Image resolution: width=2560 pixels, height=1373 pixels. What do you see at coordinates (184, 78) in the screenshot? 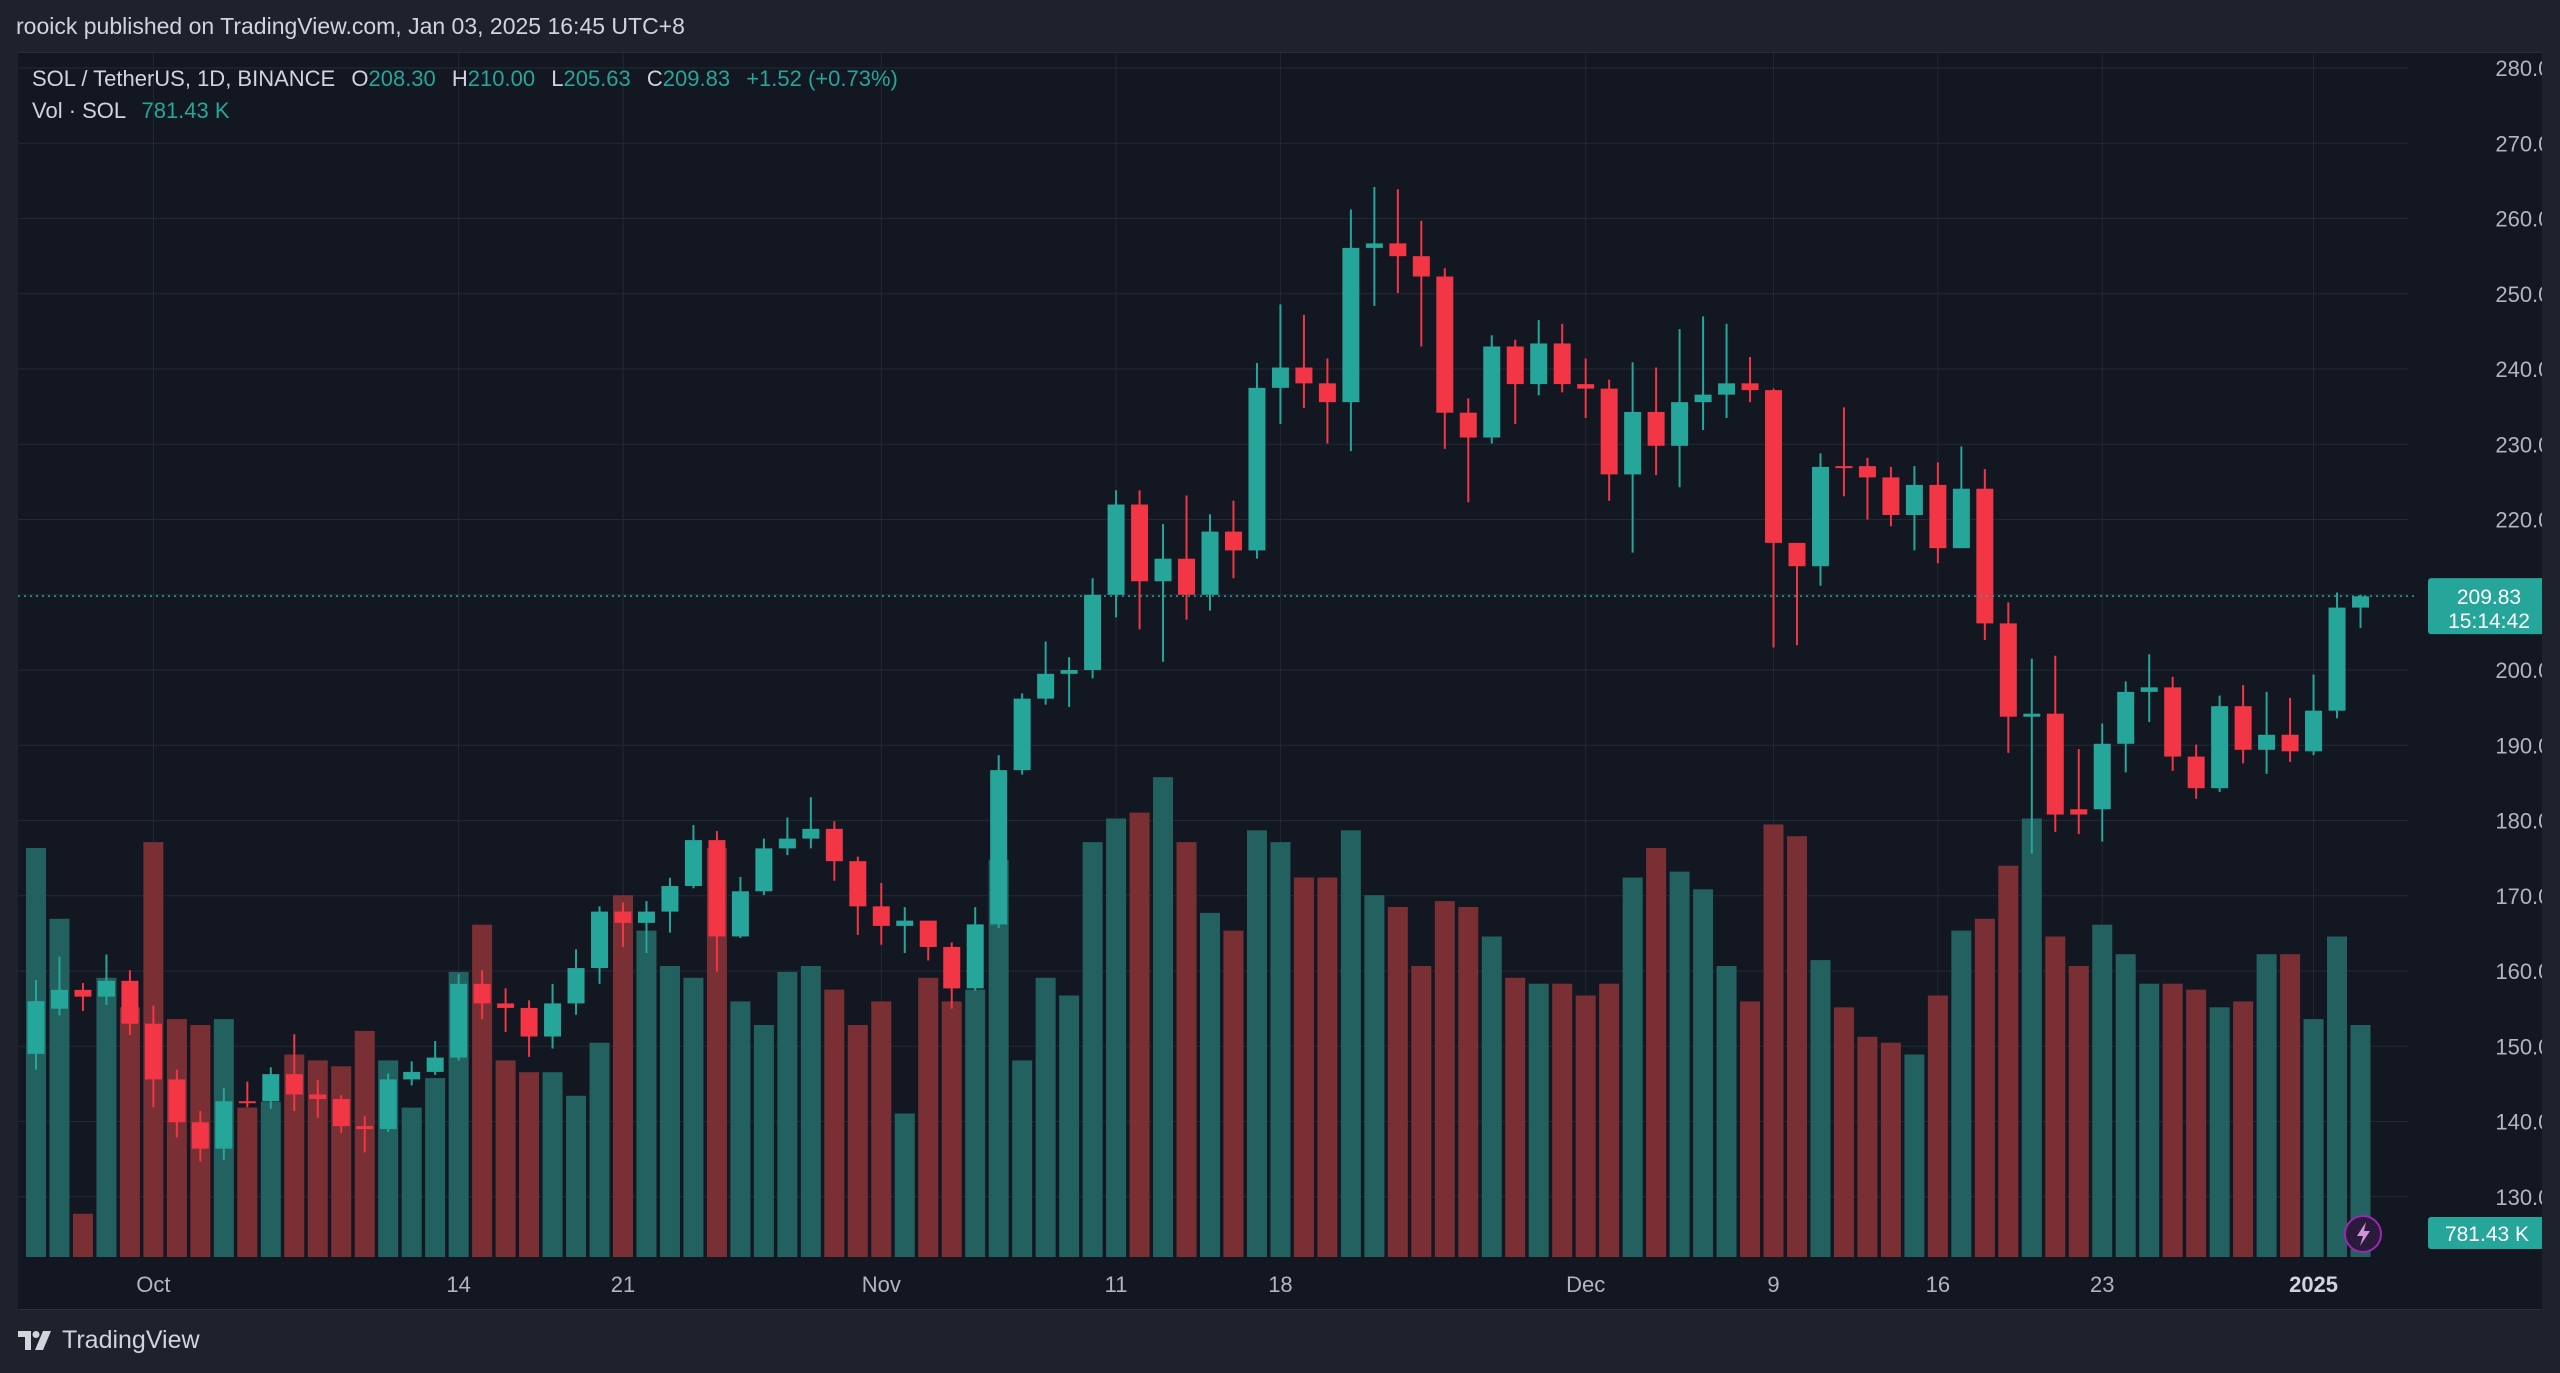
I see `legend-symbol: SOL / TetherUS, 1D, BINANCE` at bounding box center [184, 78].